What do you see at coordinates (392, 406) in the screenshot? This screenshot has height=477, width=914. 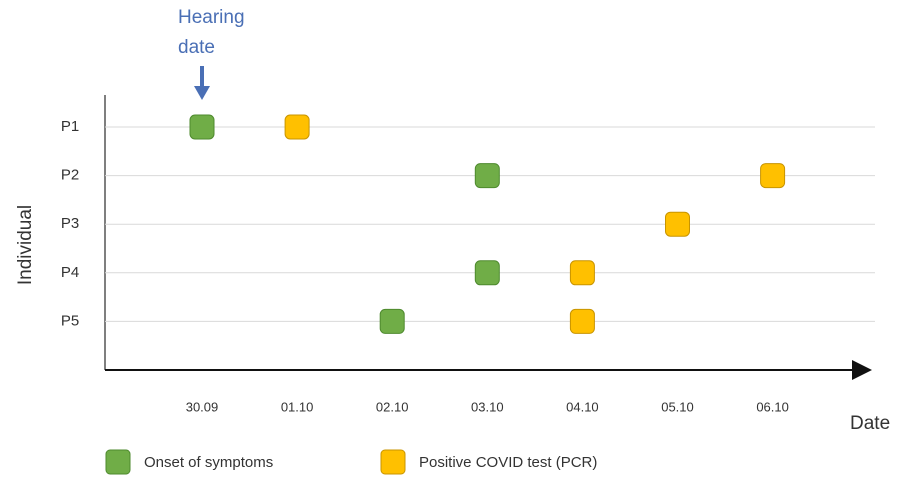 I see `x-tick-label: 02.10` at bounding box center [392, 406].